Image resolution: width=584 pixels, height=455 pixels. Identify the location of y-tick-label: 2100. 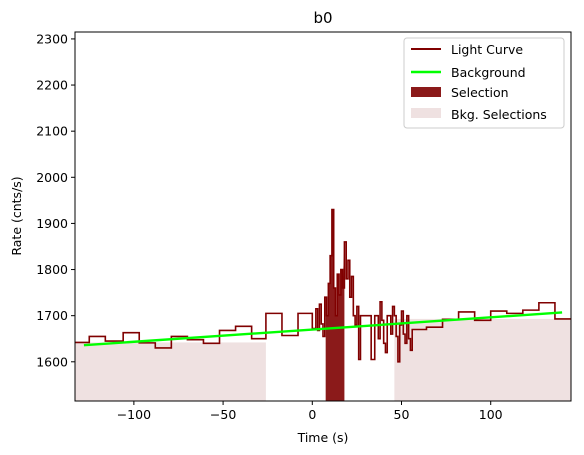
(52, 131).